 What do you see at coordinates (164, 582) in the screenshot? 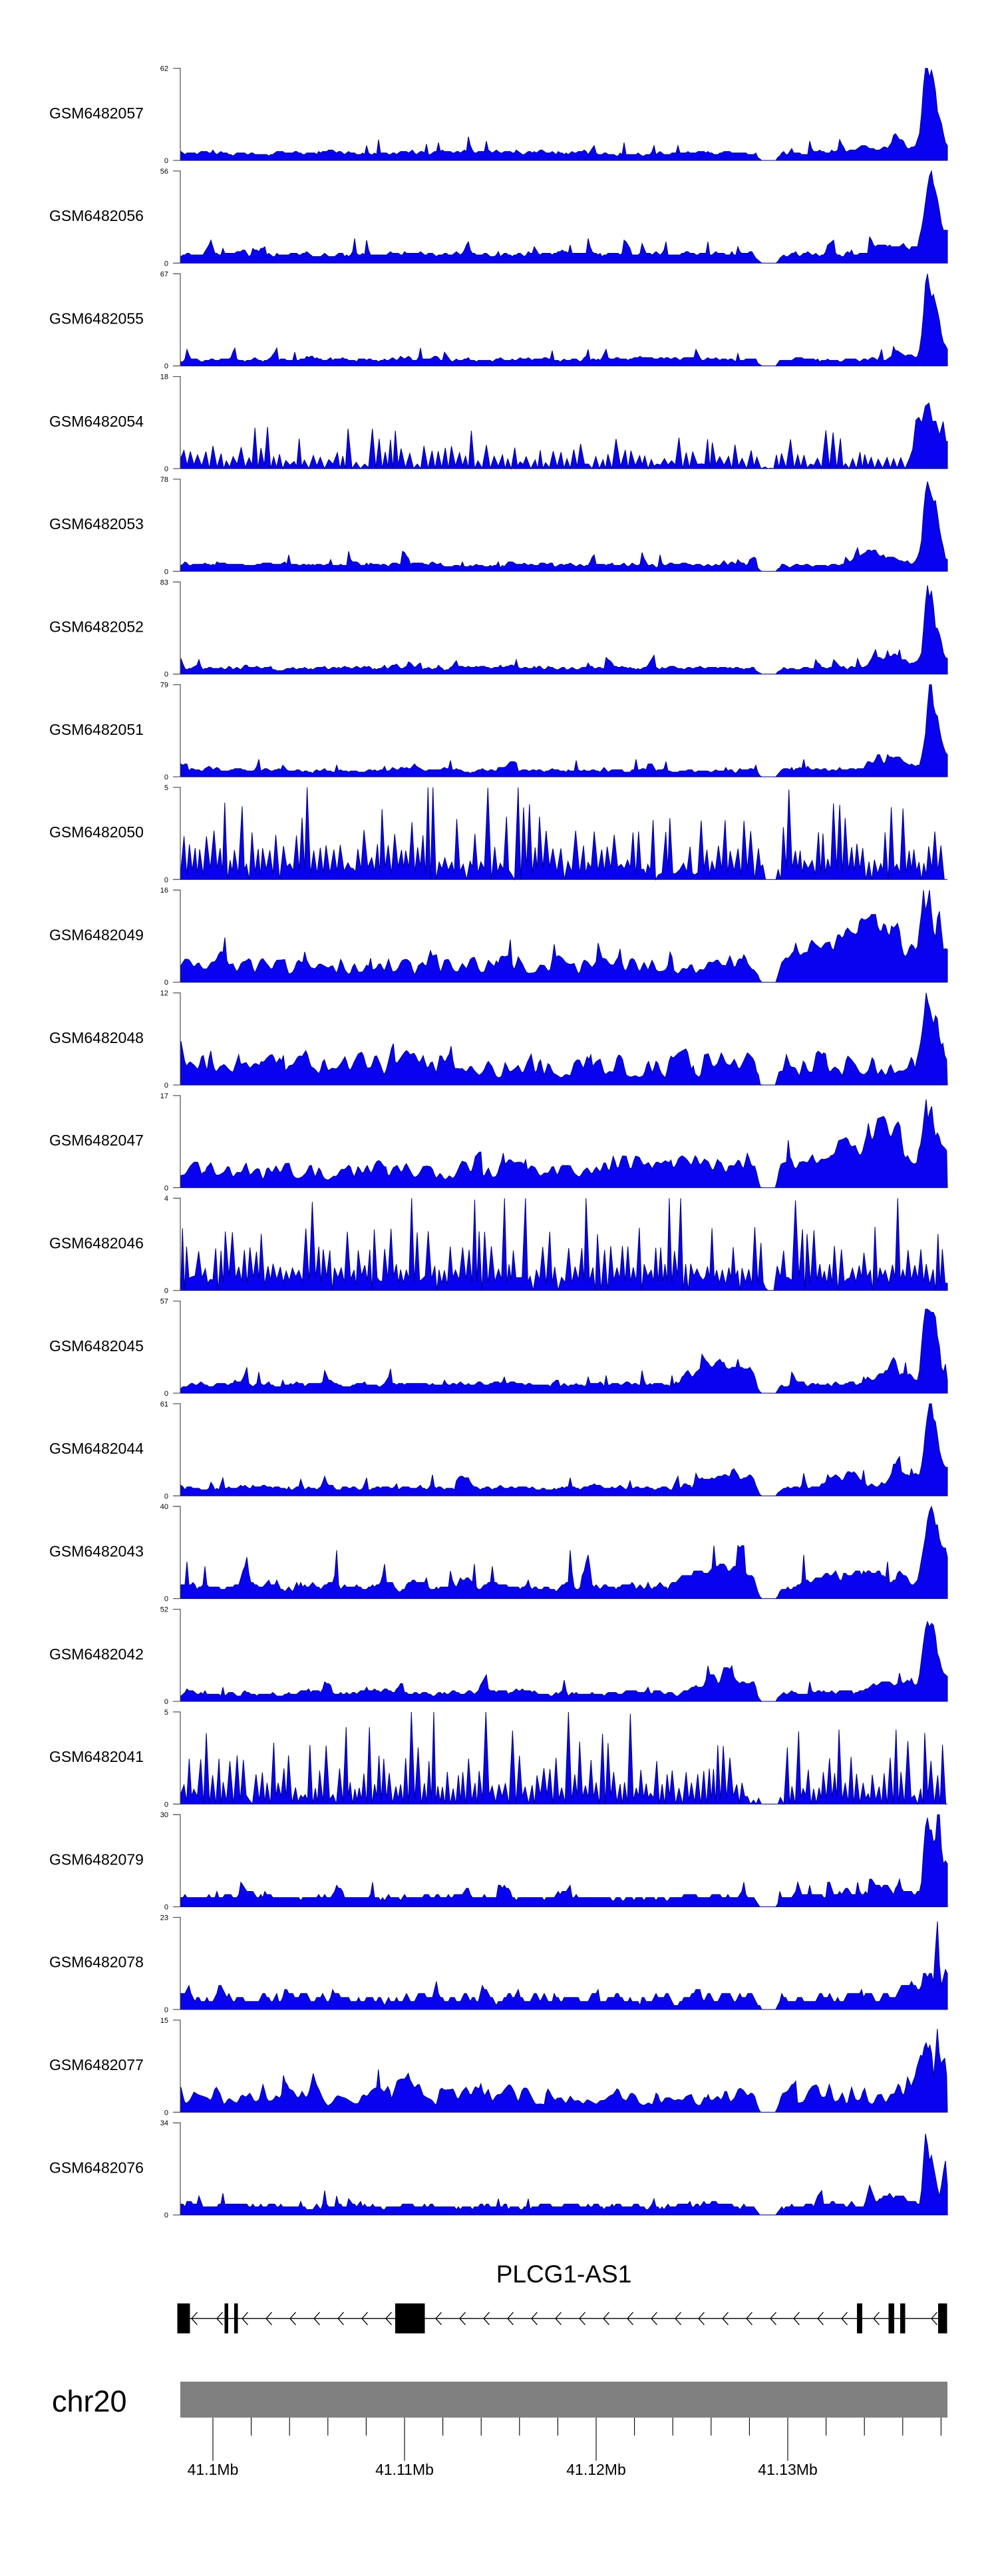
I see `svg-text: 83` at bounding box center [164, 582].